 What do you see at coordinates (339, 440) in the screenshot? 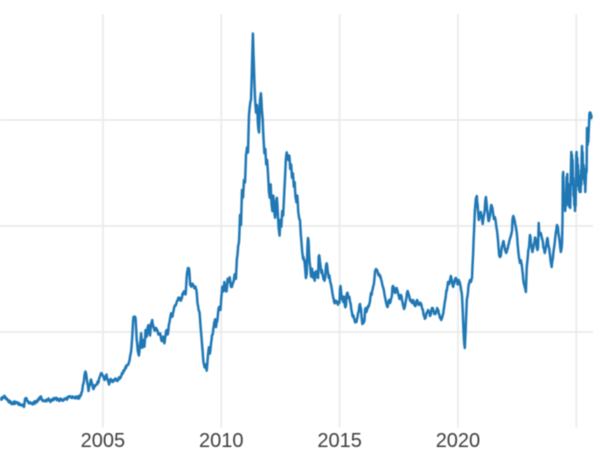
I see `svg-text: 2015` at bounding box center [339, 440].